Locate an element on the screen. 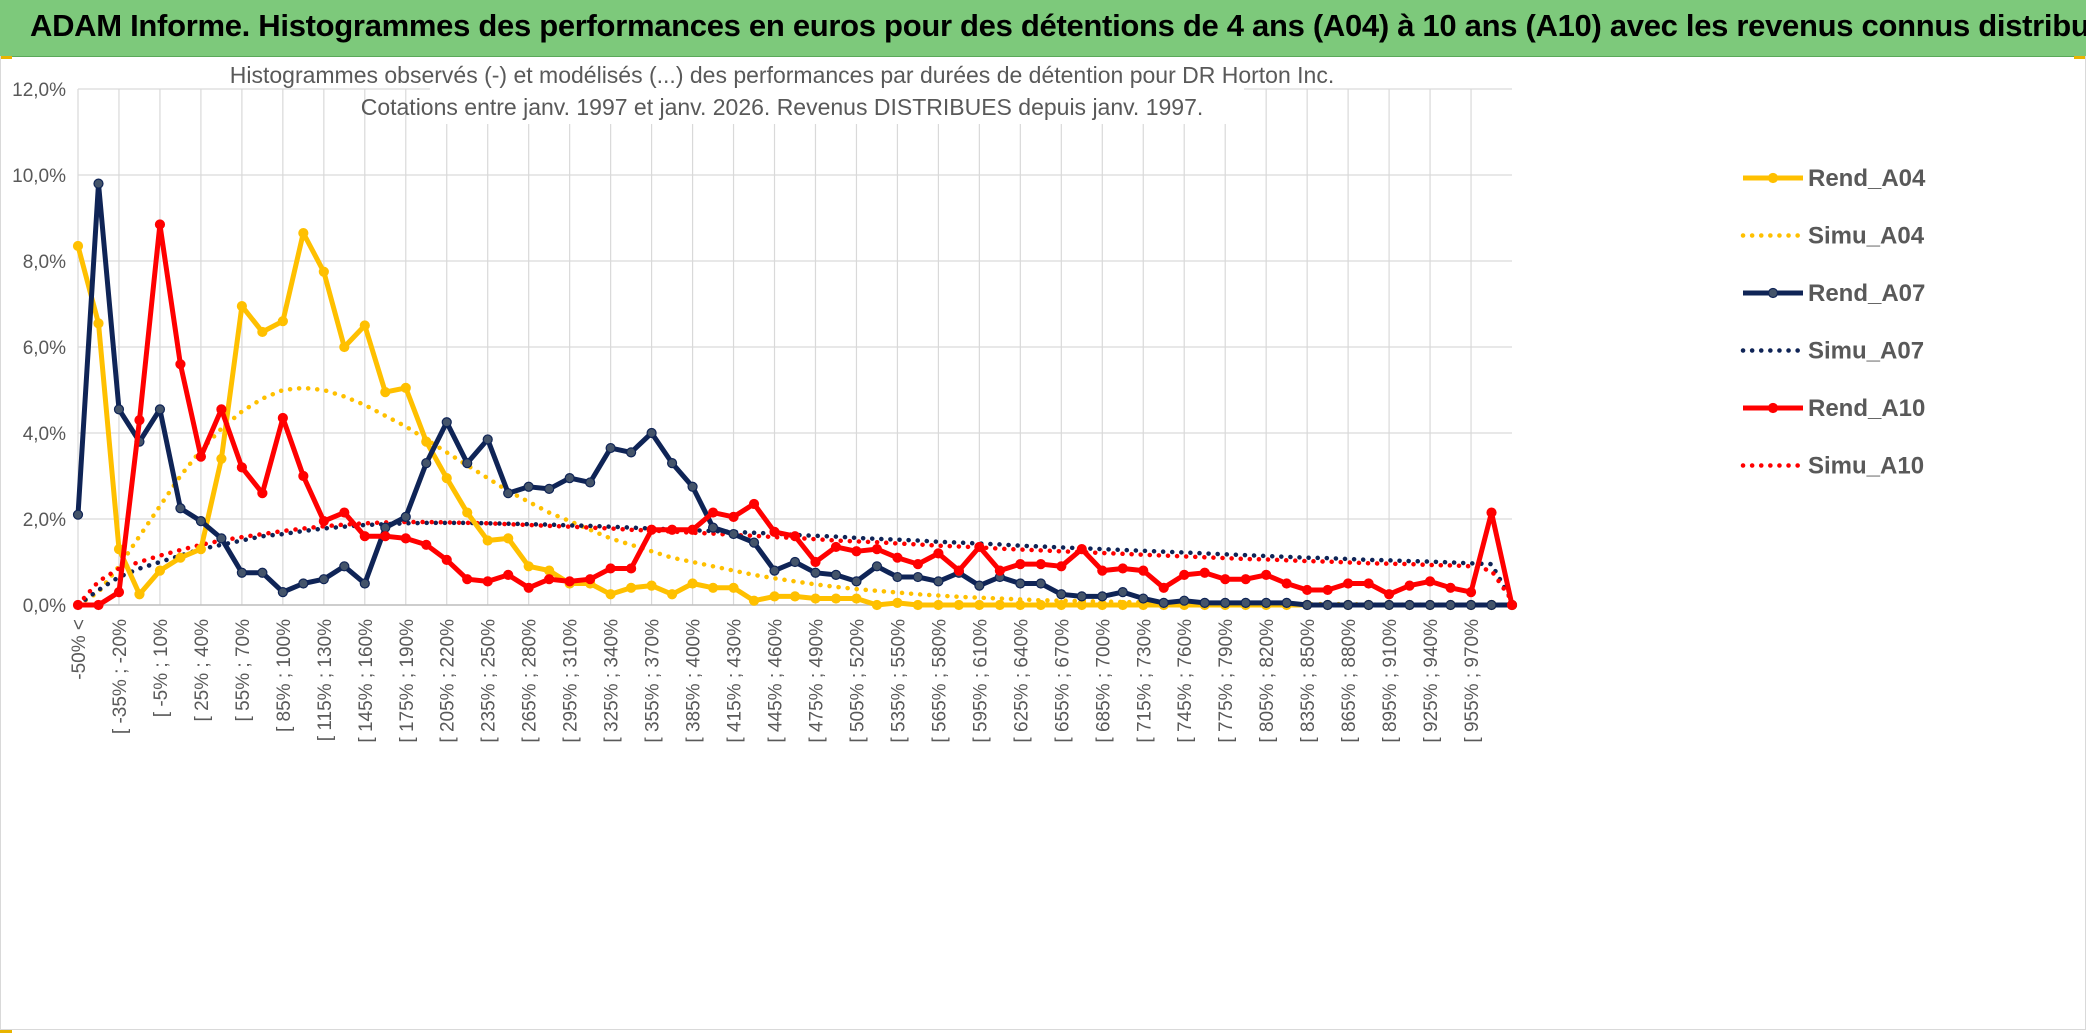 The height and width of the screenshot is (1033, 2086). y-tick-label: 12,0% is located at coordinates (39, 90).